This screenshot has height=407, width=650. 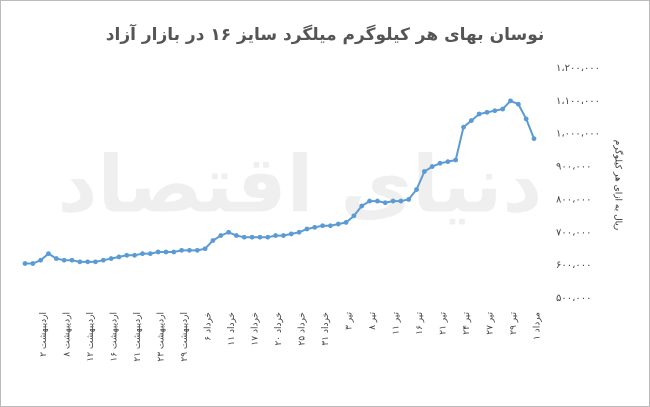 What do you see at coordinates (44, 334) in the screenshot?
I see `x-tick-label: ۲ اردیبهشت` at bounding box center [44, 334].